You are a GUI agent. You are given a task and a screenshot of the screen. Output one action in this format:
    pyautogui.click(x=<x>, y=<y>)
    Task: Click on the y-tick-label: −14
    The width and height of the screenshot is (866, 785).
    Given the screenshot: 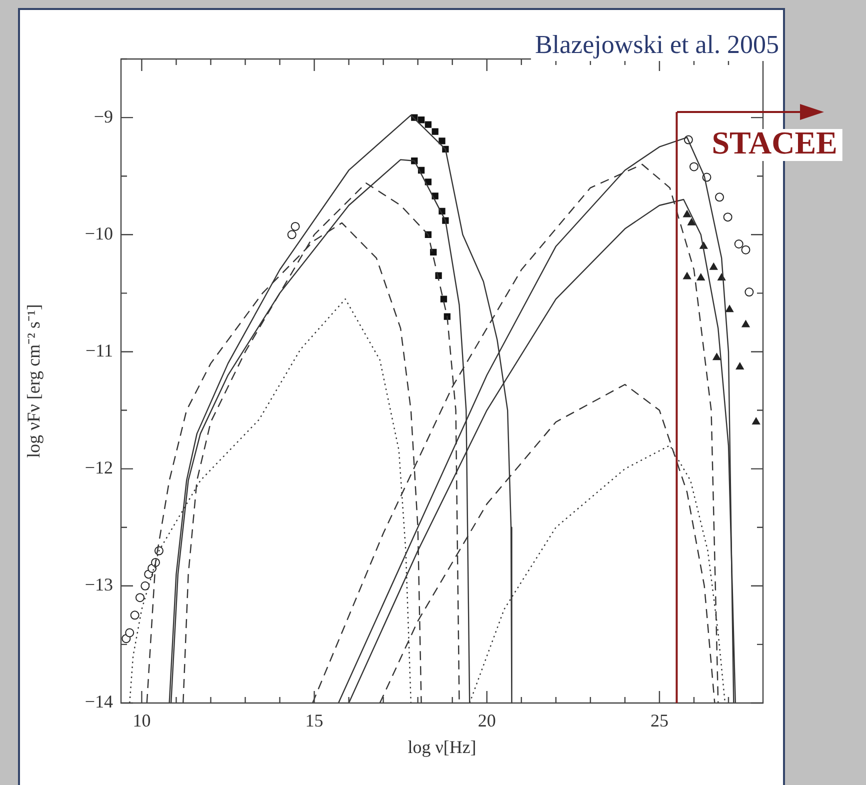 What is the action you would take?
    pyautogui.click(x=98, y=702)
    